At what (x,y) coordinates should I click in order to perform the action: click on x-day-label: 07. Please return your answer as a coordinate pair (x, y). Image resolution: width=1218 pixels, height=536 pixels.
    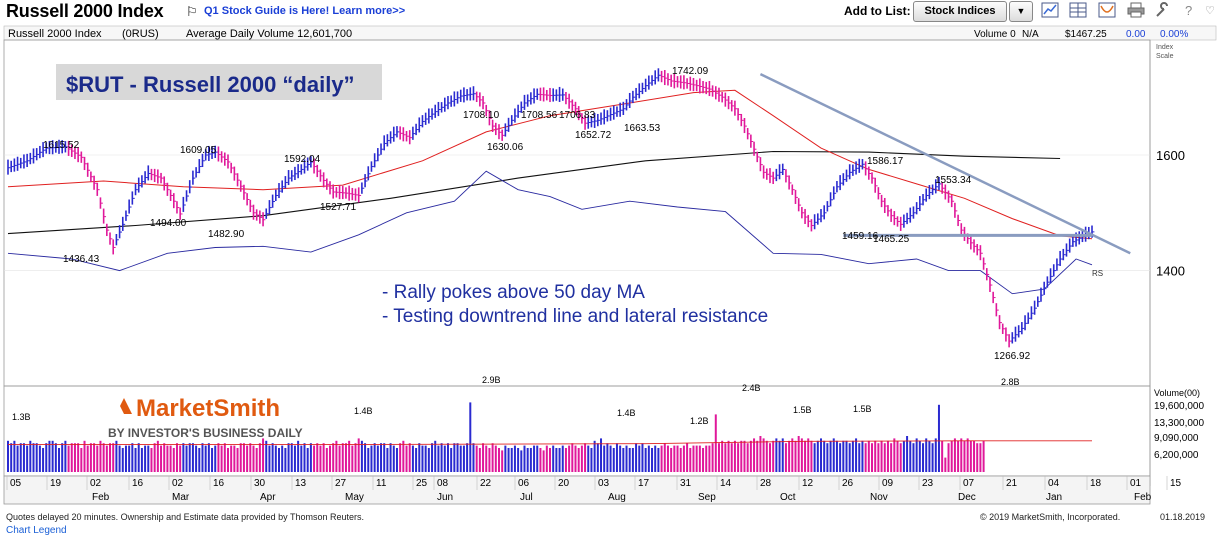
    Looking at the image, I should click on (969, 483).